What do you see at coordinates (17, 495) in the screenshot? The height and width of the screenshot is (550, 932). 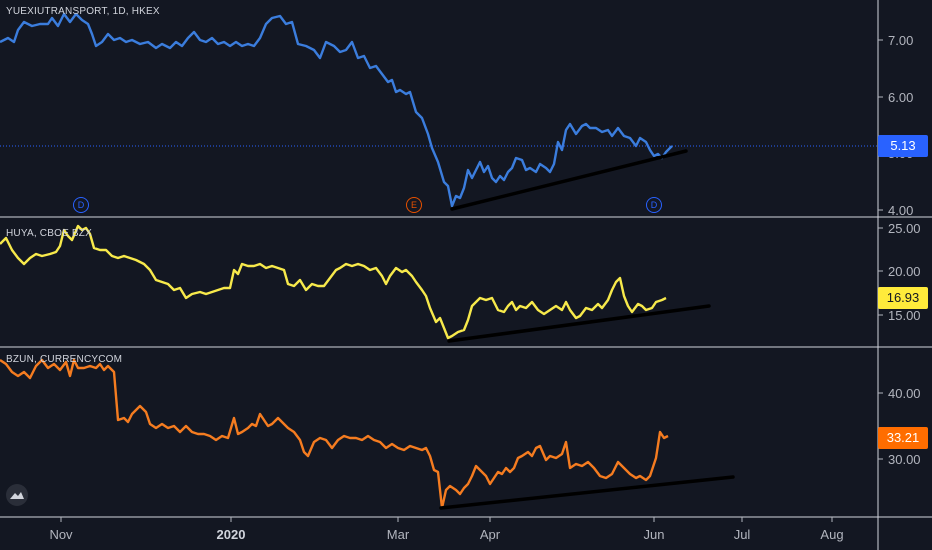 I see `tradingview-logo-icon` at bounding box center [17, 495].